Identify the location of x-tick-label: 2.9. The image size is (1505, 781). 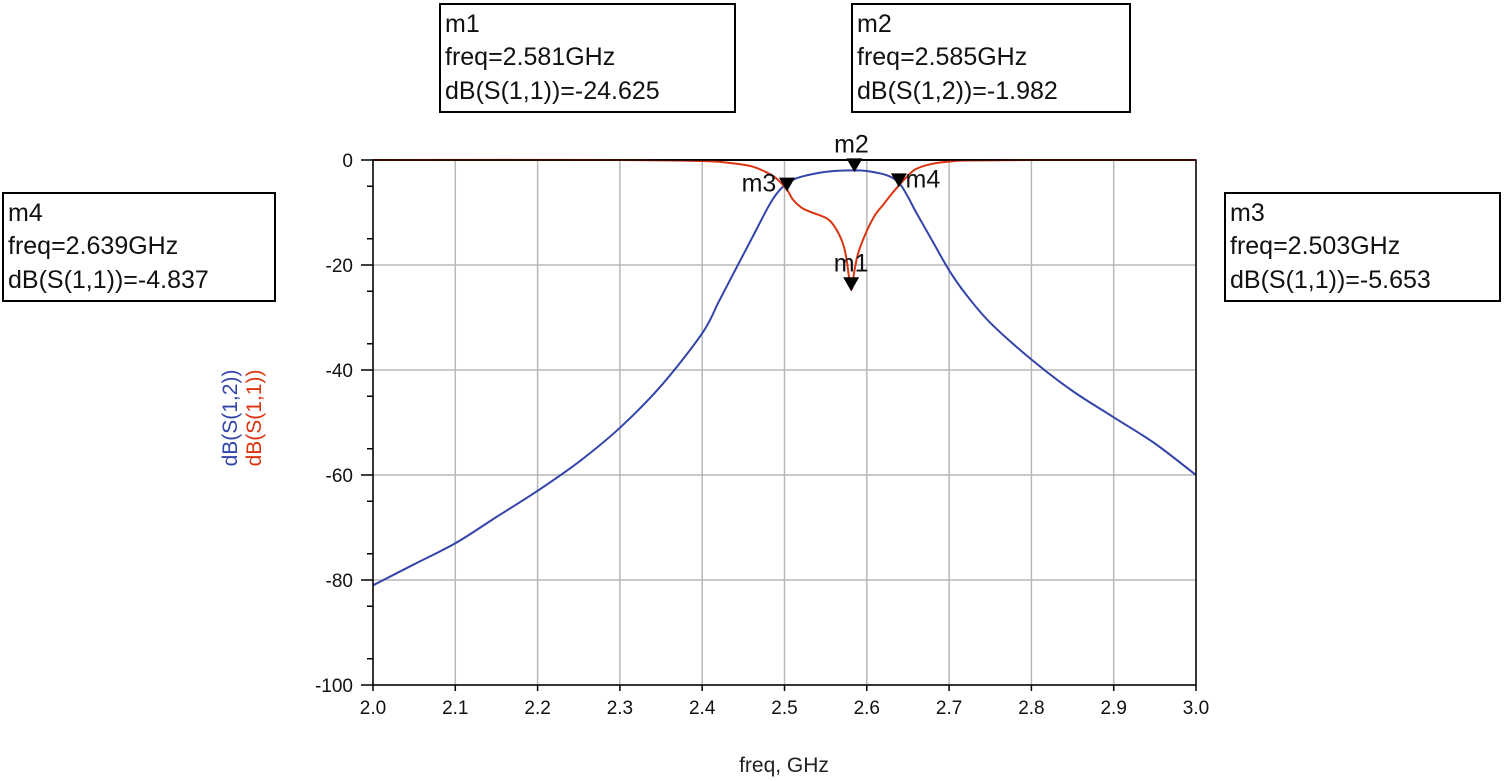
(1113, 708).